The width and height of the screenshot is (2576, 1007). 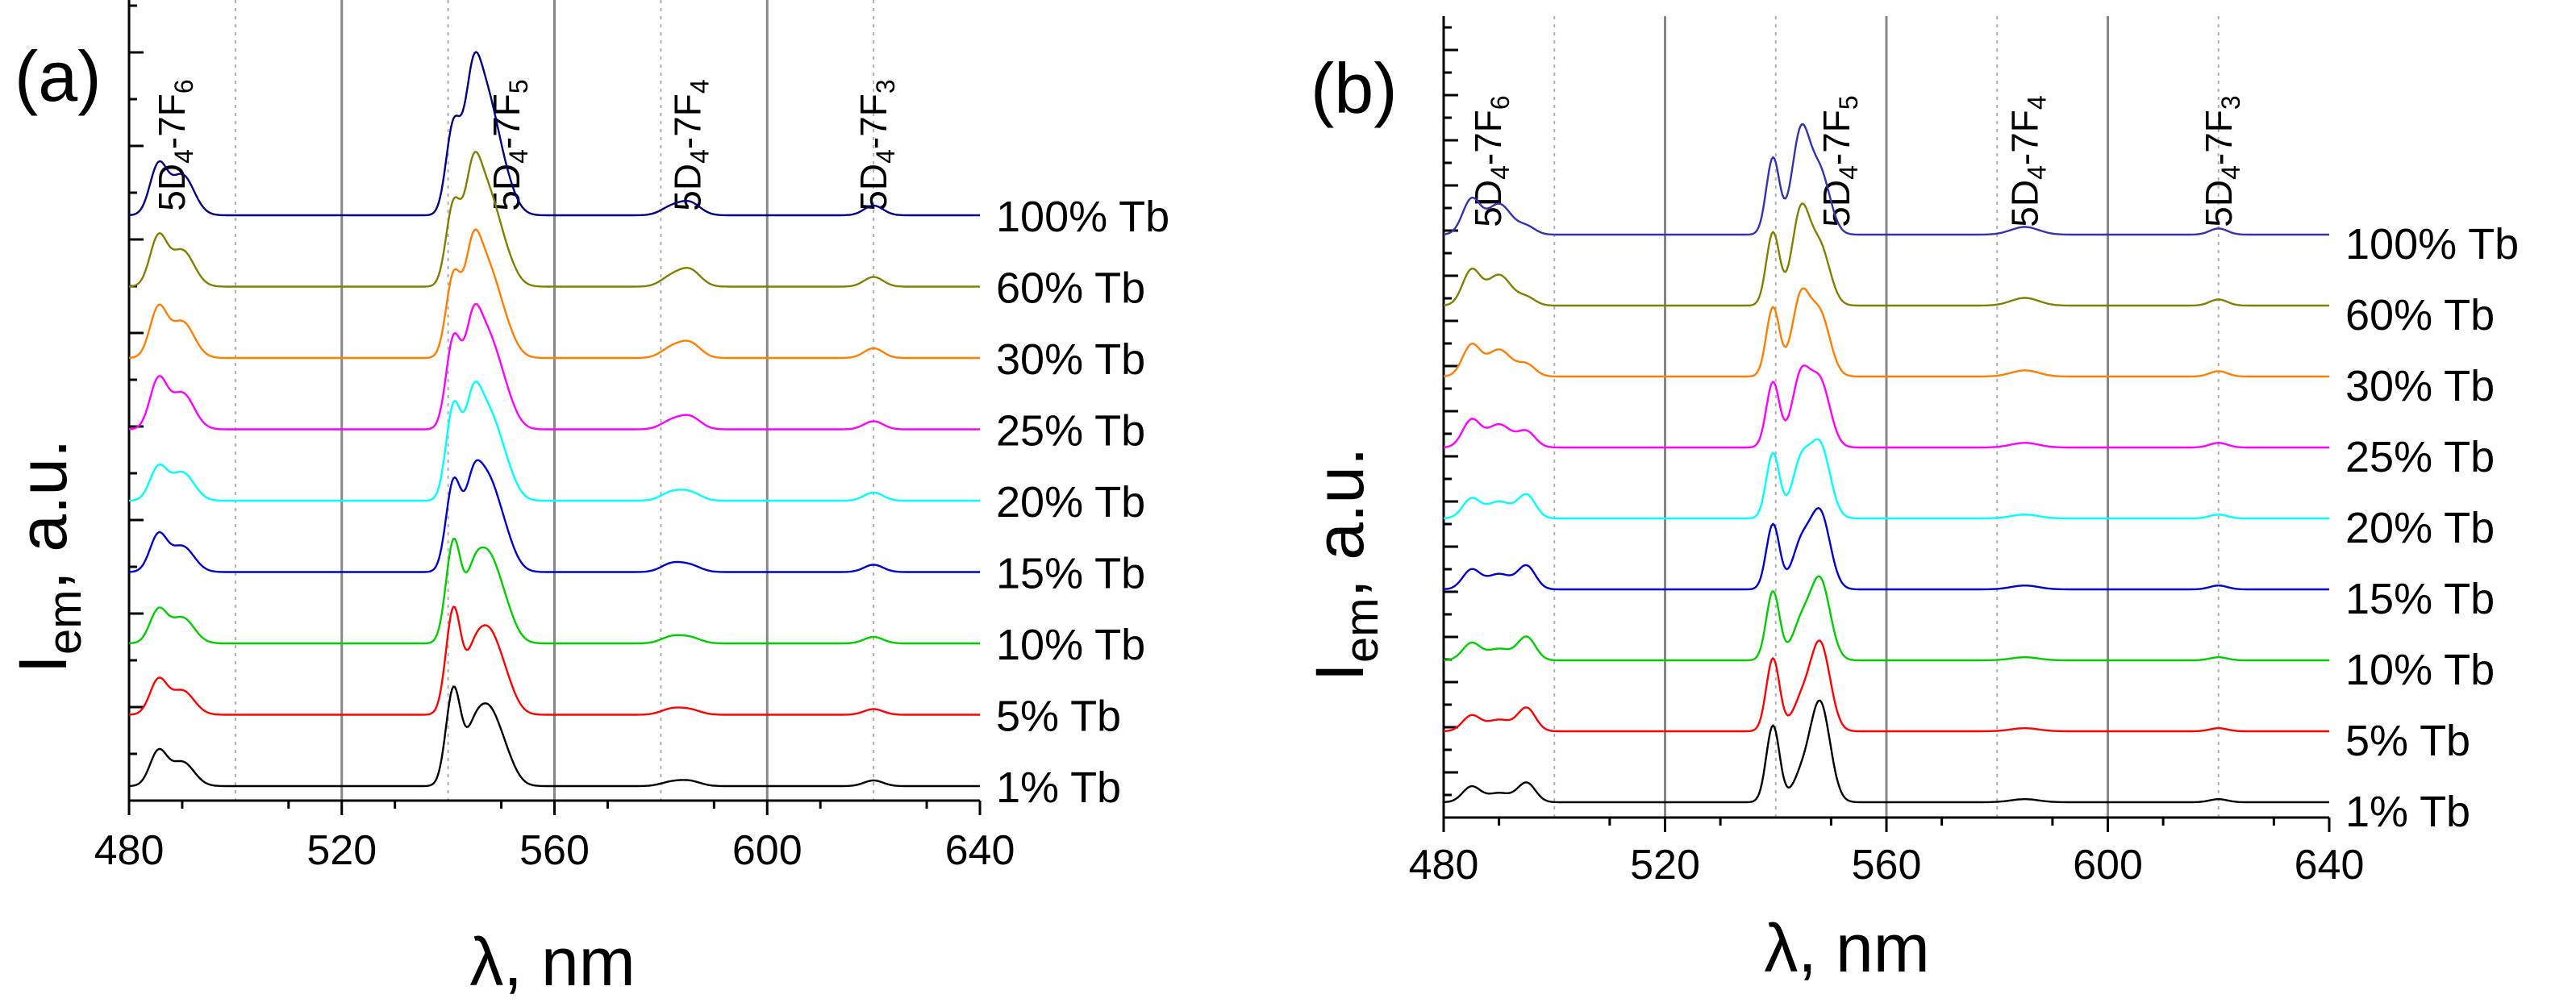 What do you see at coordinates (552, 962) in the screenshot?
I see `panel-a-xlabel: λ, nm` at bounding box center [552, 962].